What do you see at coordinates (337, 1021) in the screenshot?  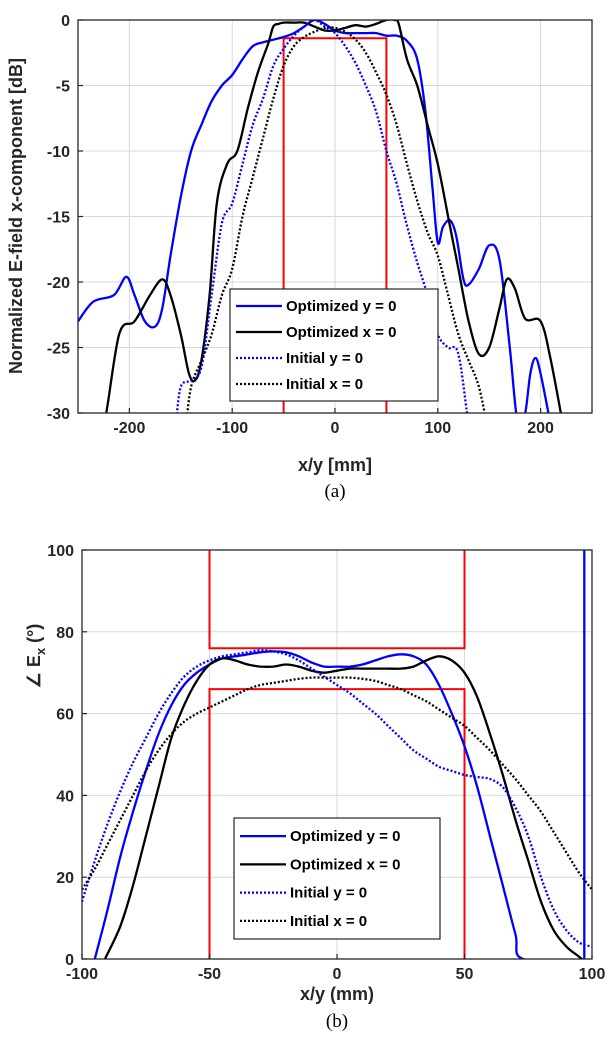 I see `caption-b: (b)` at bounding box center [337, 1021].